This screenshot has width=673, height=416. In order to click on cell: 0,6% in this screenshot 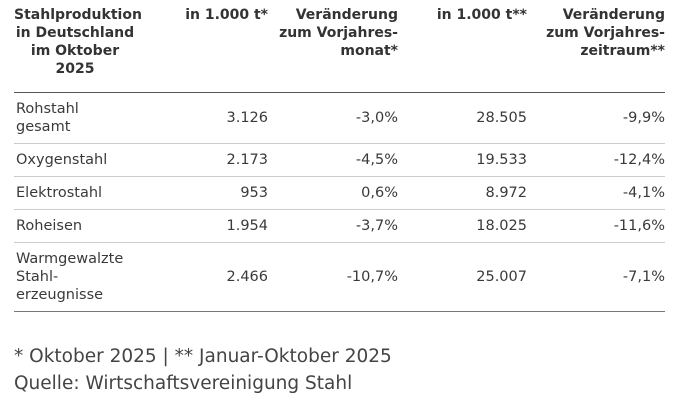, I will do `click(333, 193)`.